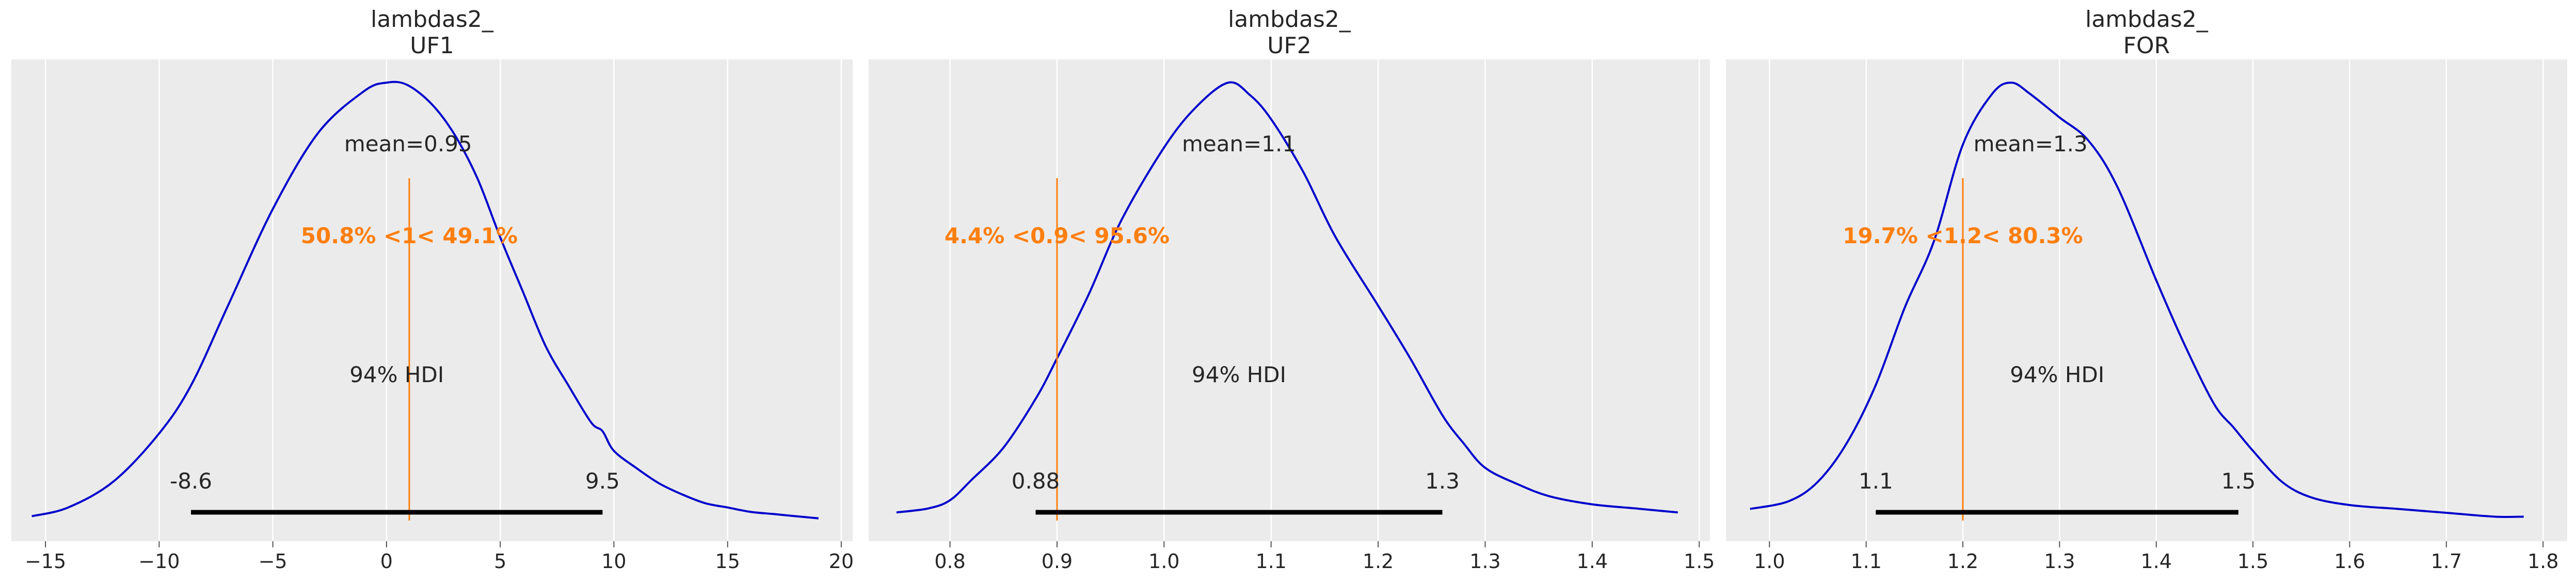 This screenshot has width=2576, height=582. I want to click on hdi-high-label: 1.5, so click(2238, 481).